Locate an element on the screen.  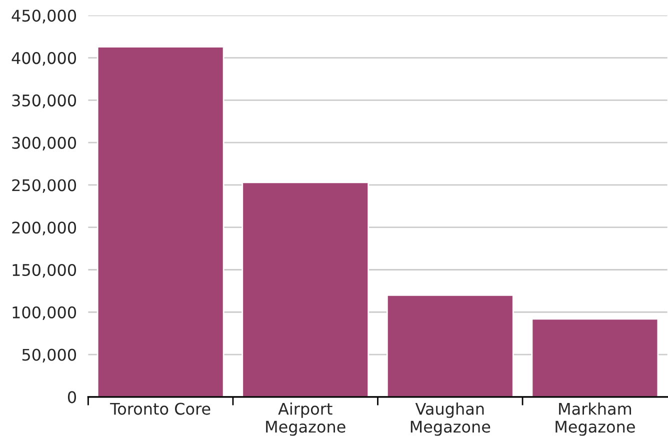
y-tick-label: 300,000 is located at coordinates (44, 143).